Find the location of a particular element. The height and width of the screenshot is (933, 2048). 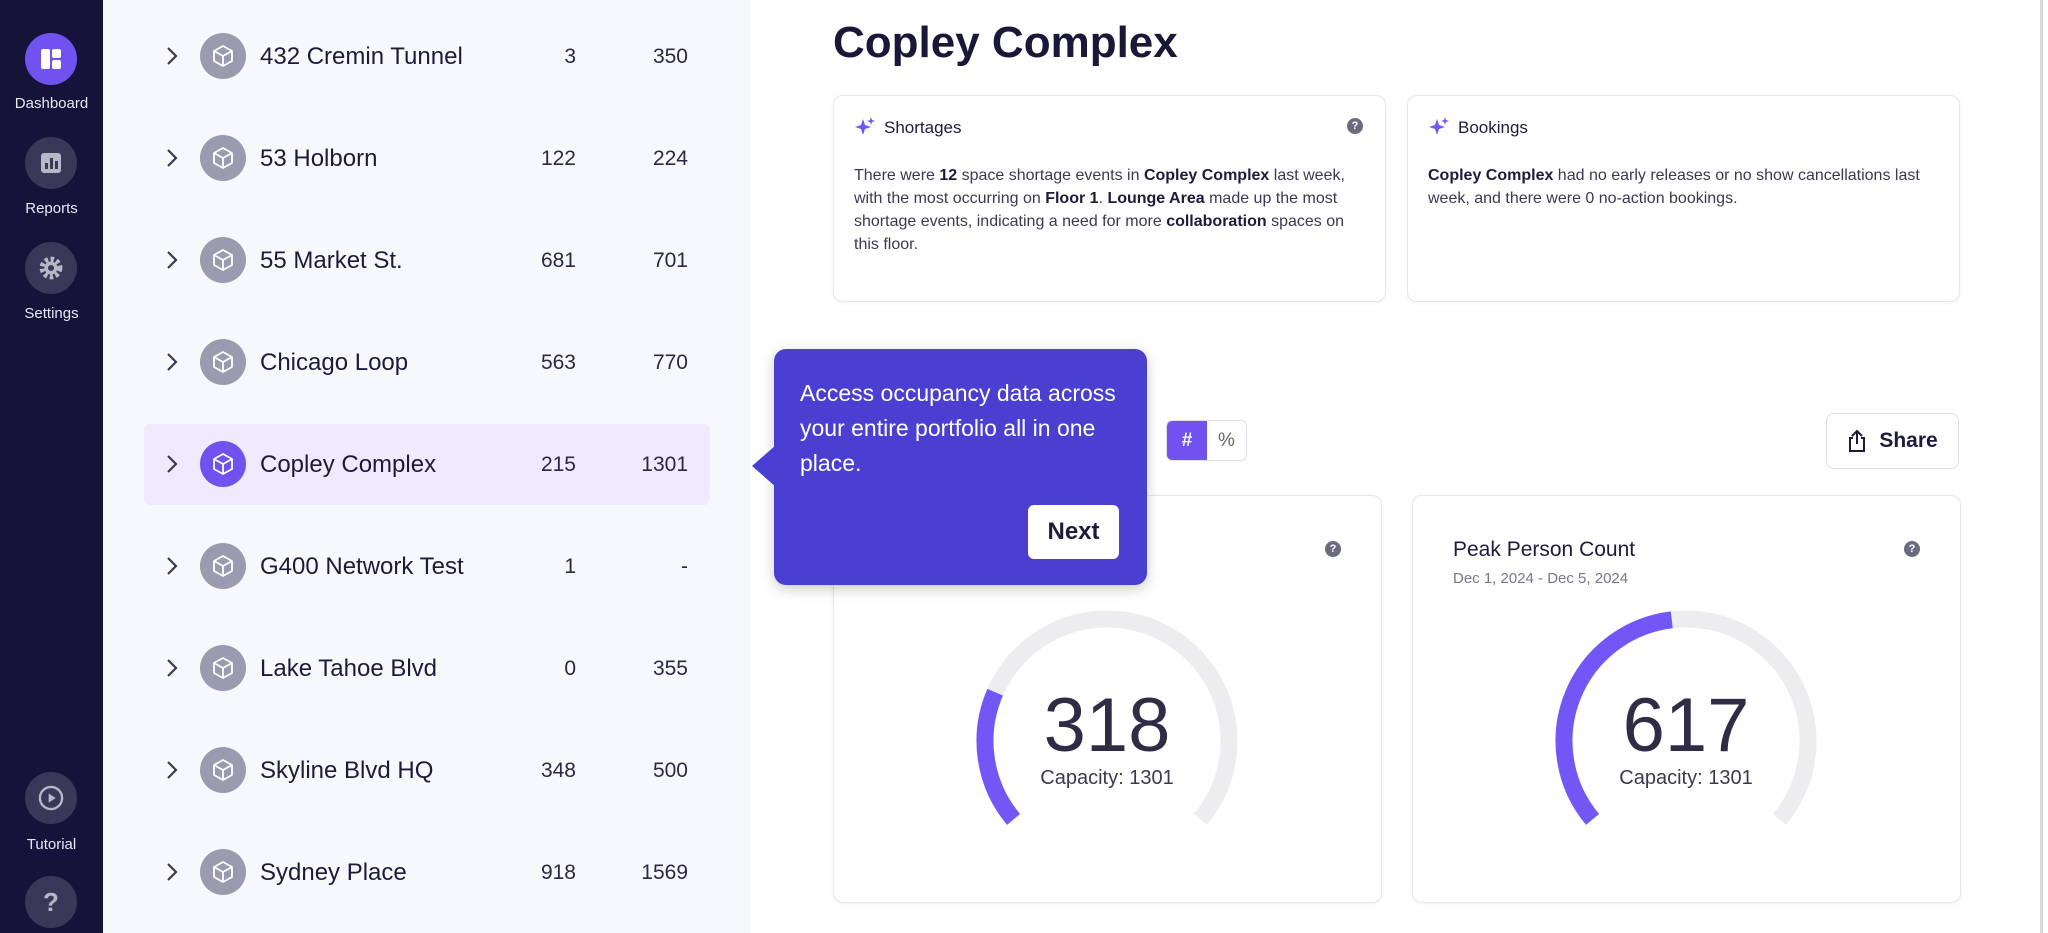

toggle: # % is located at coordinates (1206, 440).